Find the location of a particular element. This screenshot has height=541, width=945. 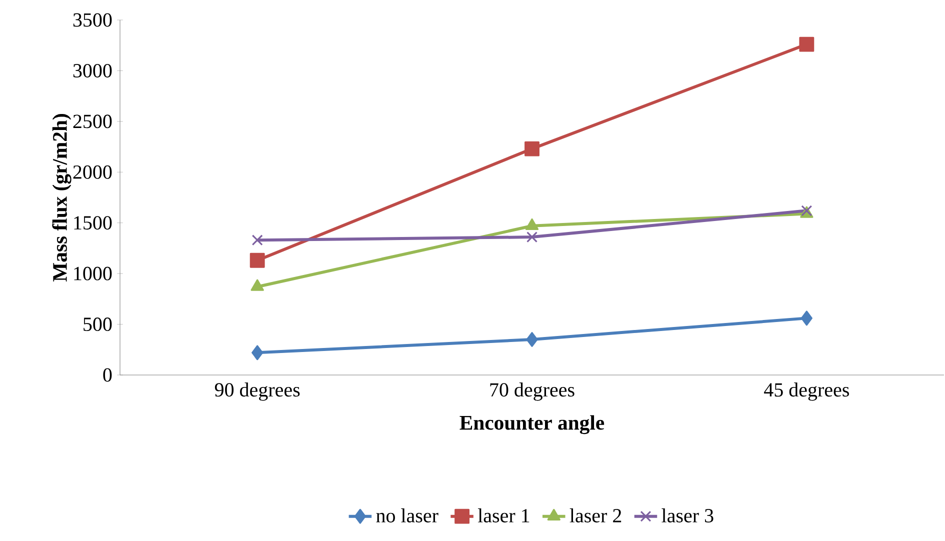

legend-label: no laser is located at coordinates (407, 515).